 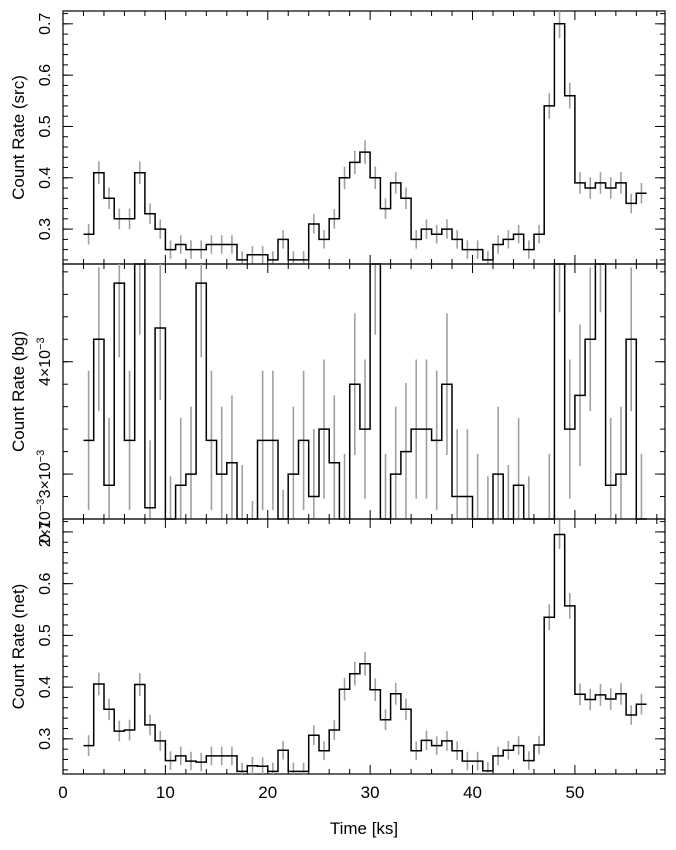 I want to click on x-axis-label: Time [ks], so click(x=364, y=828).